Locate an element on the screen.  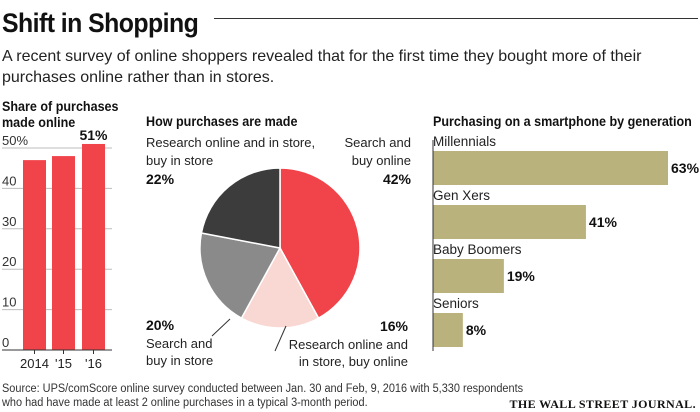
slice-value: 16% is located at coordinates (394, 326).